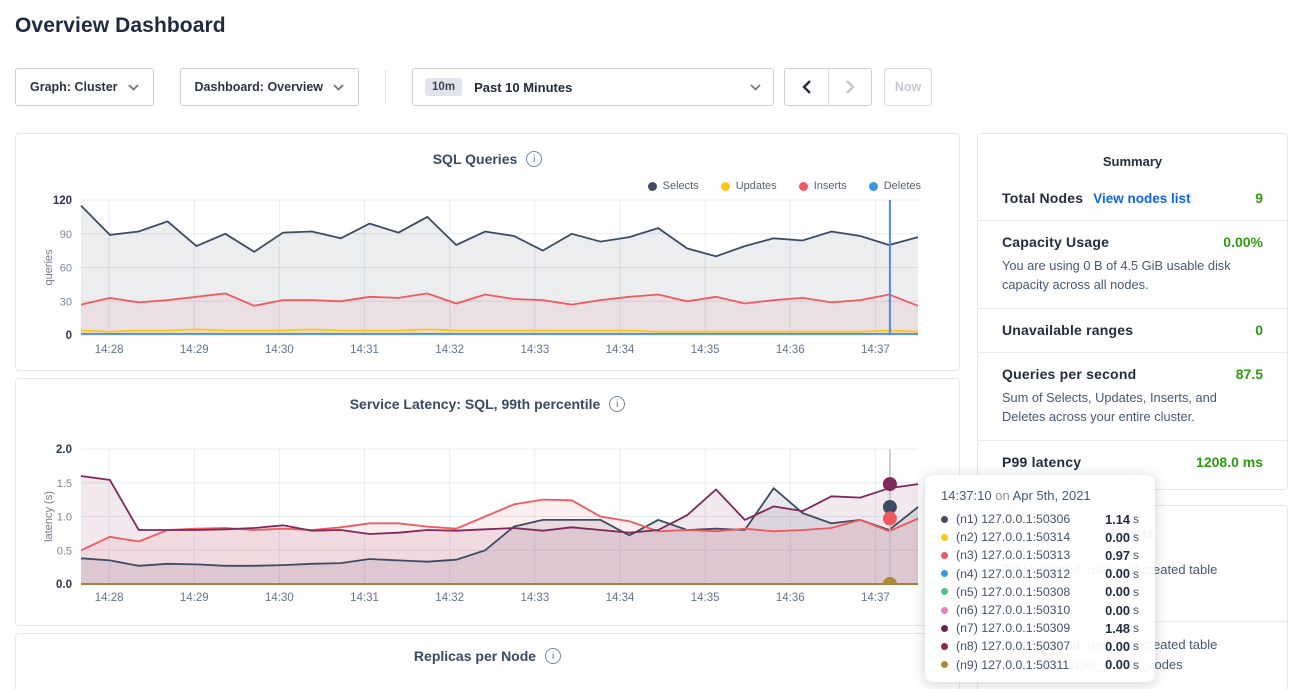 This screenshot has width=1290, height=689. I want to click on time-range-badge: 10m, so click(444, 87).